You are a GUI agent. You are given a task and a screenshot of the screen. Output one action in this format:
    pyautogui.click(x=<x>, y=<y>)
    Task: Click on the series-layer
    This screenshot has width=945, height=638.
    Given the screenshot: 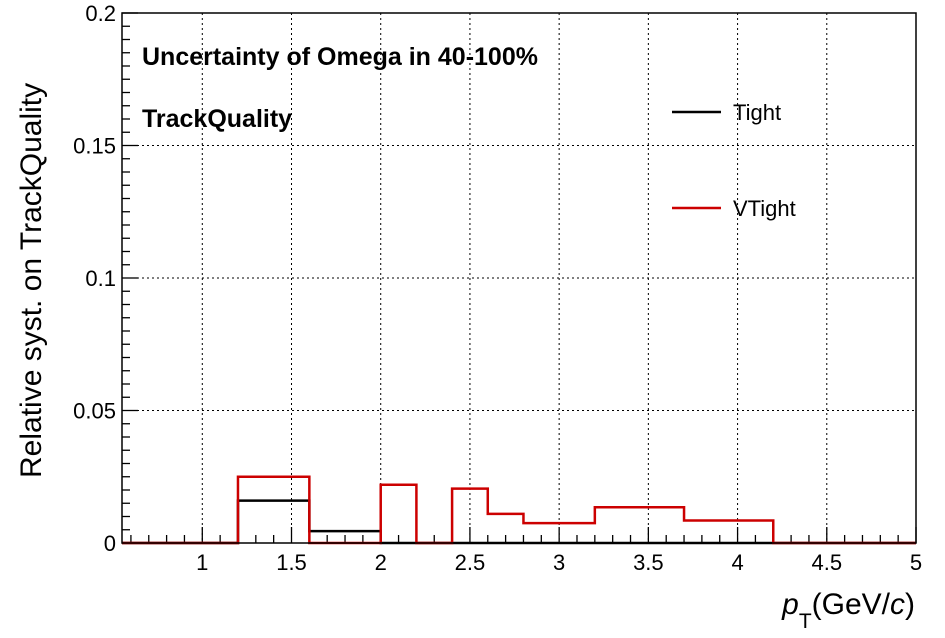 What is the action you would take?
    pyautogui.click(x=519, y=510)
    